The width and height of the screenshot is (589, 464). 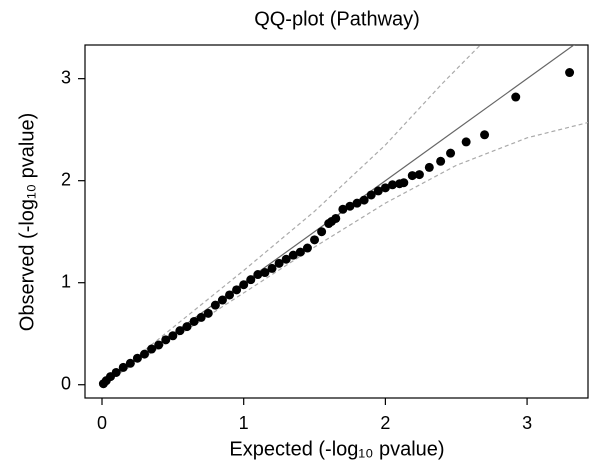 I want to click on y-axis-title: Observed (-log₁₀ pvalue), so click(x=27, y=222).